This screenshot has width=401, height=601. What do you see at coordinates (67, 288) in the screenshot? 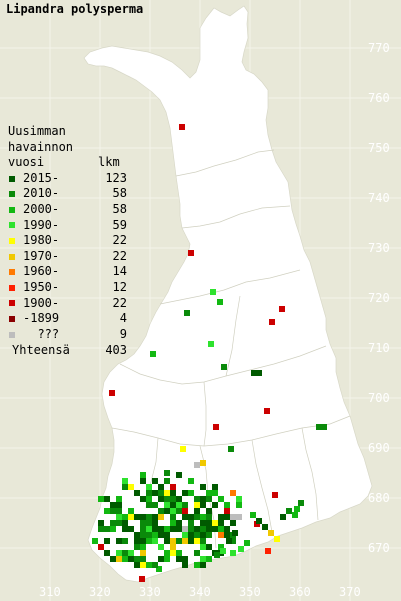
I see `legend-row: 1950- 12` at bounding box center [67, 288].